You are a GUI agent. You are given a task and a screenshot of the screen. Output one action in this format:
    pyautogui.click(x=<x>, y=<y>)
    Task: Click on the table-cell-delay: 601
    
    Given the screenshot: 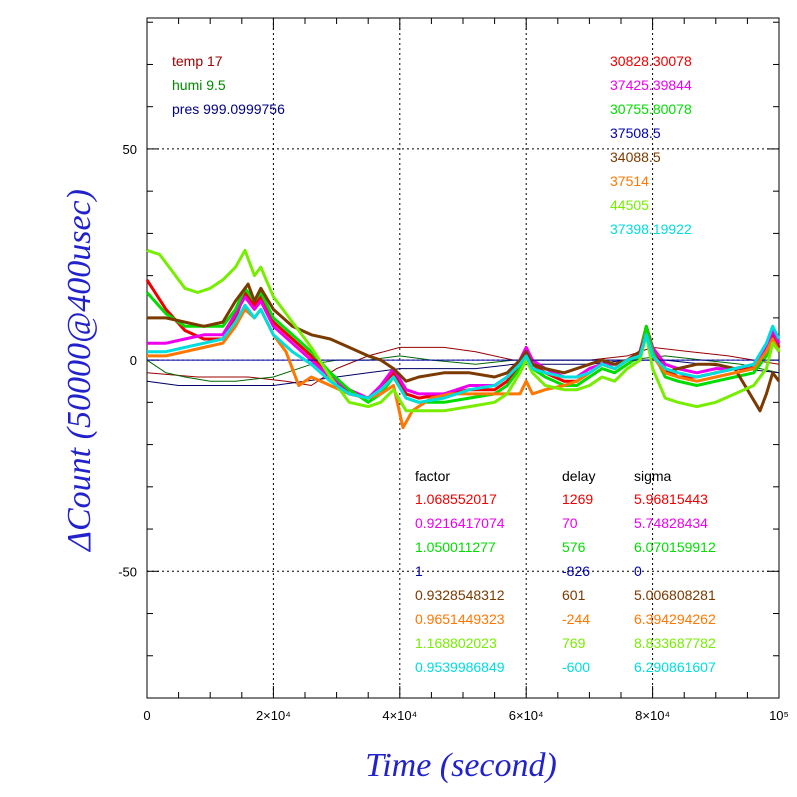 What is the action you would take?
    pyautogui.click(x=574, y=595)
    